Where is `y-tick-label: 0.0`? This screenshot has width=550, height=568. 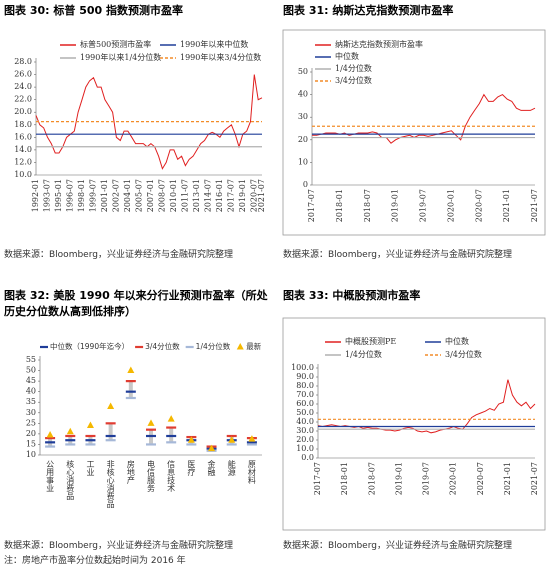
y-tick-label: 0.0 is located at coordinates (307, 457).